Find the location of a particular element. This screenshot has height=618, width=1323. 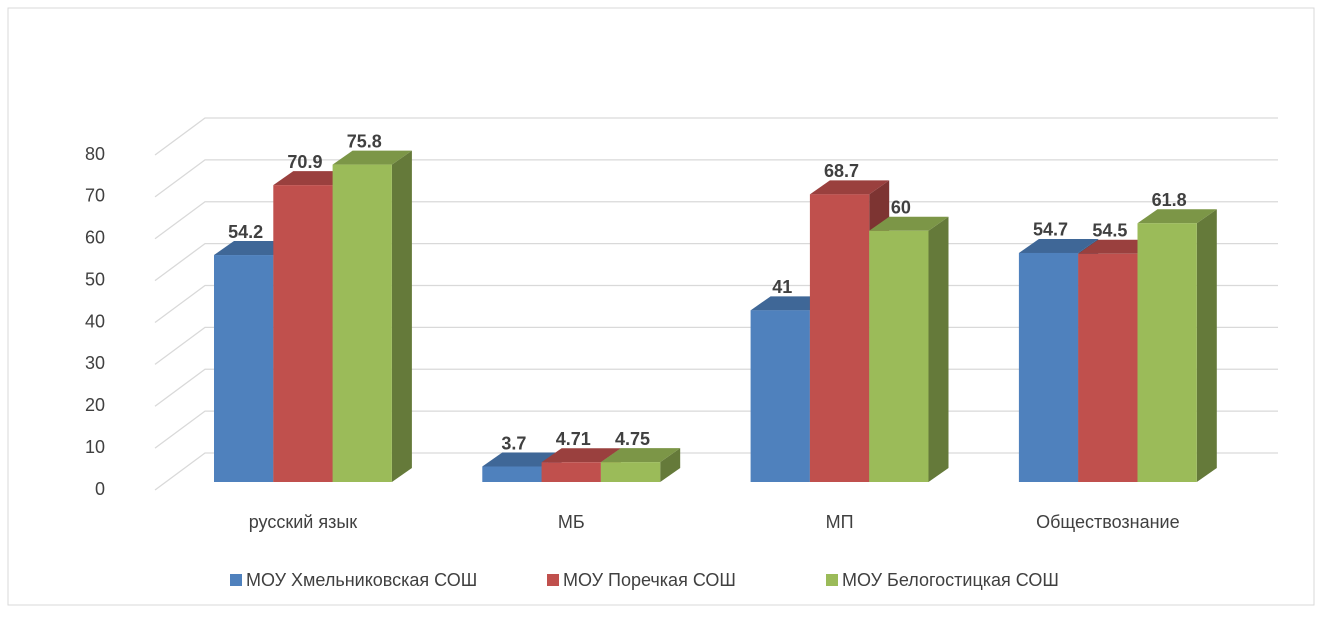

y-tick-label: 30 is located at coordinates (95, 363).